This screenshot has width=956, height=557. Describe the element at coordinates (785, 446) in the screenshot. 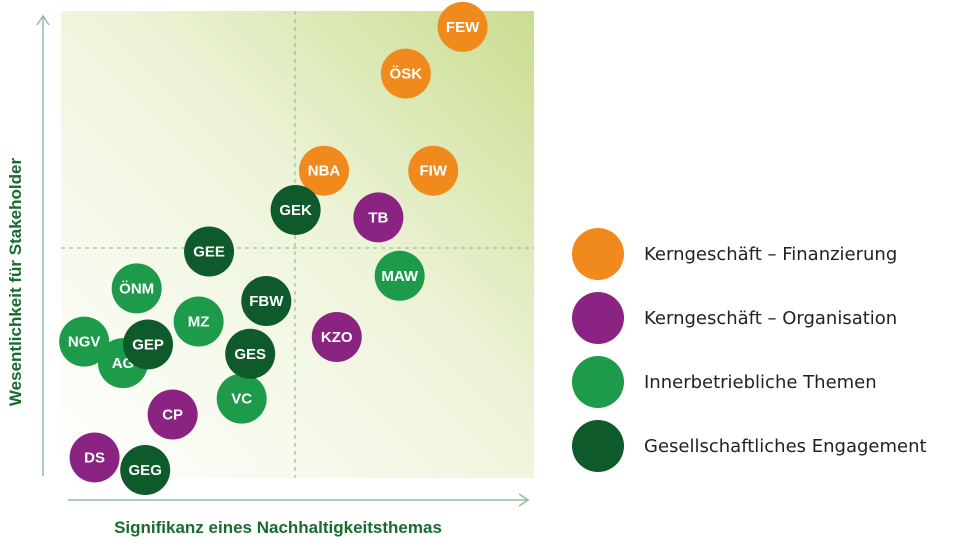

I see `legend-label-gesellschaftlich: Gesellschaftliches Engagement` at that location.